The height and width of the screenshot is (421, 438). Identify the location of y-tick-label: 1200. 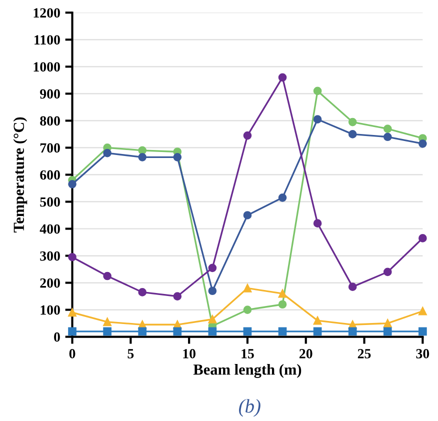
(47, 13).